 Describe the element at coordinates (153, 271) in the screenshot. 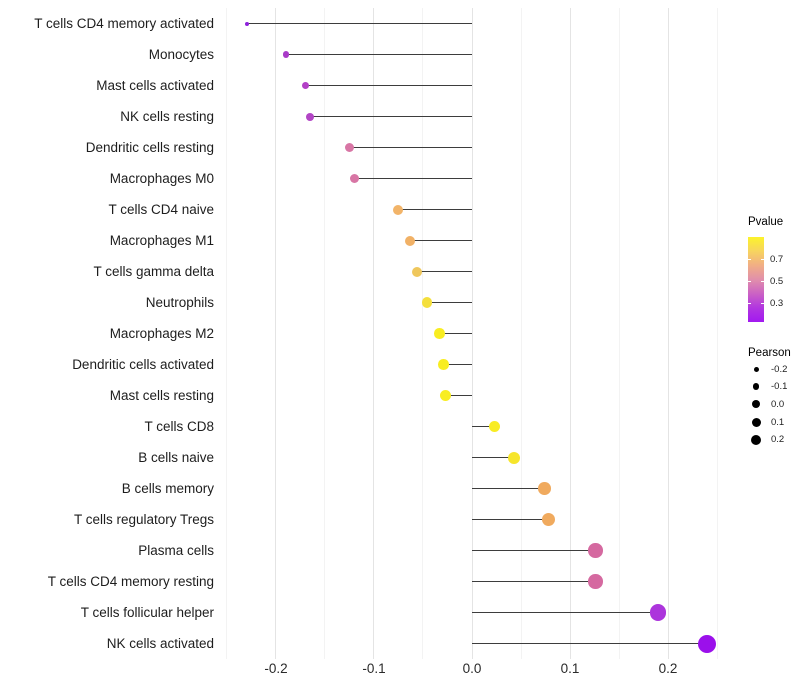

I see `y-axis-label: T cells gamma delta` at that location.